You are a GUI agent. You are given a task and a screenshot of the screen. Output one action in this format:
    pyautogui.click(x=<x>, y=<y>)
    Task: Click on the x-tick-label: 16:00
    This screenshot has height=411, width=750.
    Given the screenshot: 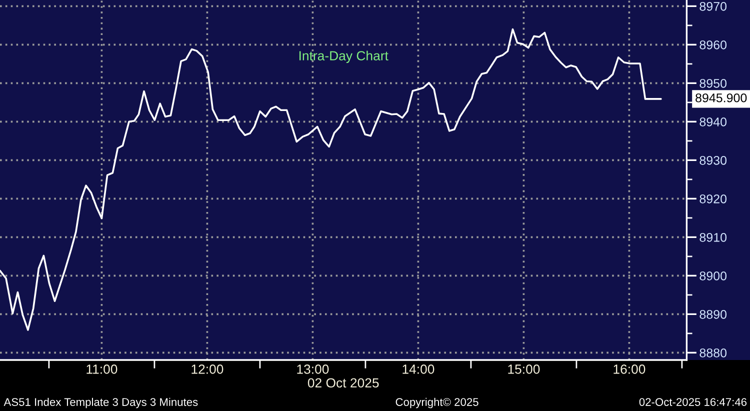 What is the action you would take?
    pyautogui.click(x=630, y=369)
    